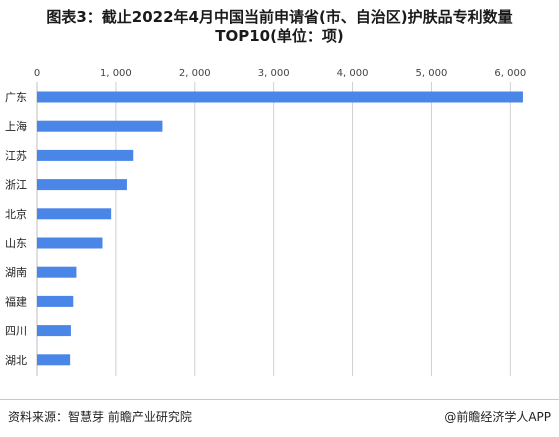 The width and height of the screenshot is (559, 437). What do you see at coordinates (16, 243) in the screenshot?
I see `category-label: 山东` at bounding box center [16, 243].